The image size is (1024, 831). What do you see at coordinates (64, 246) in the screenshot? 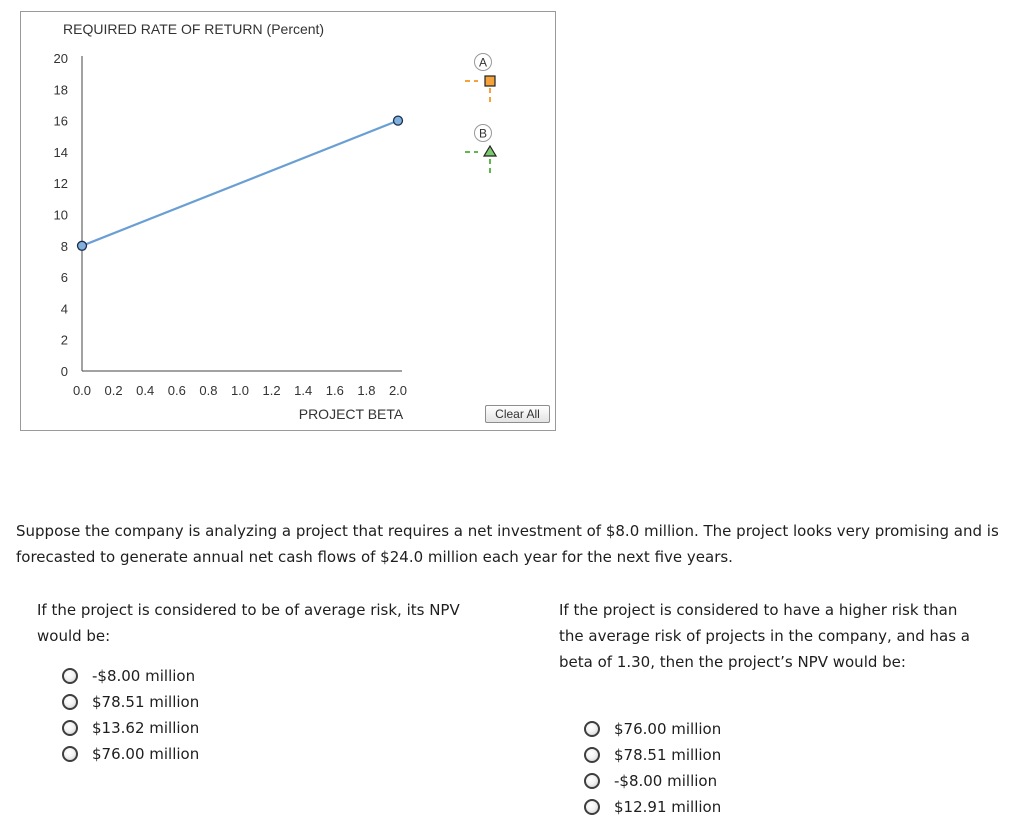
I see `y-tick-label: 8` at bounding box center [64, 246].